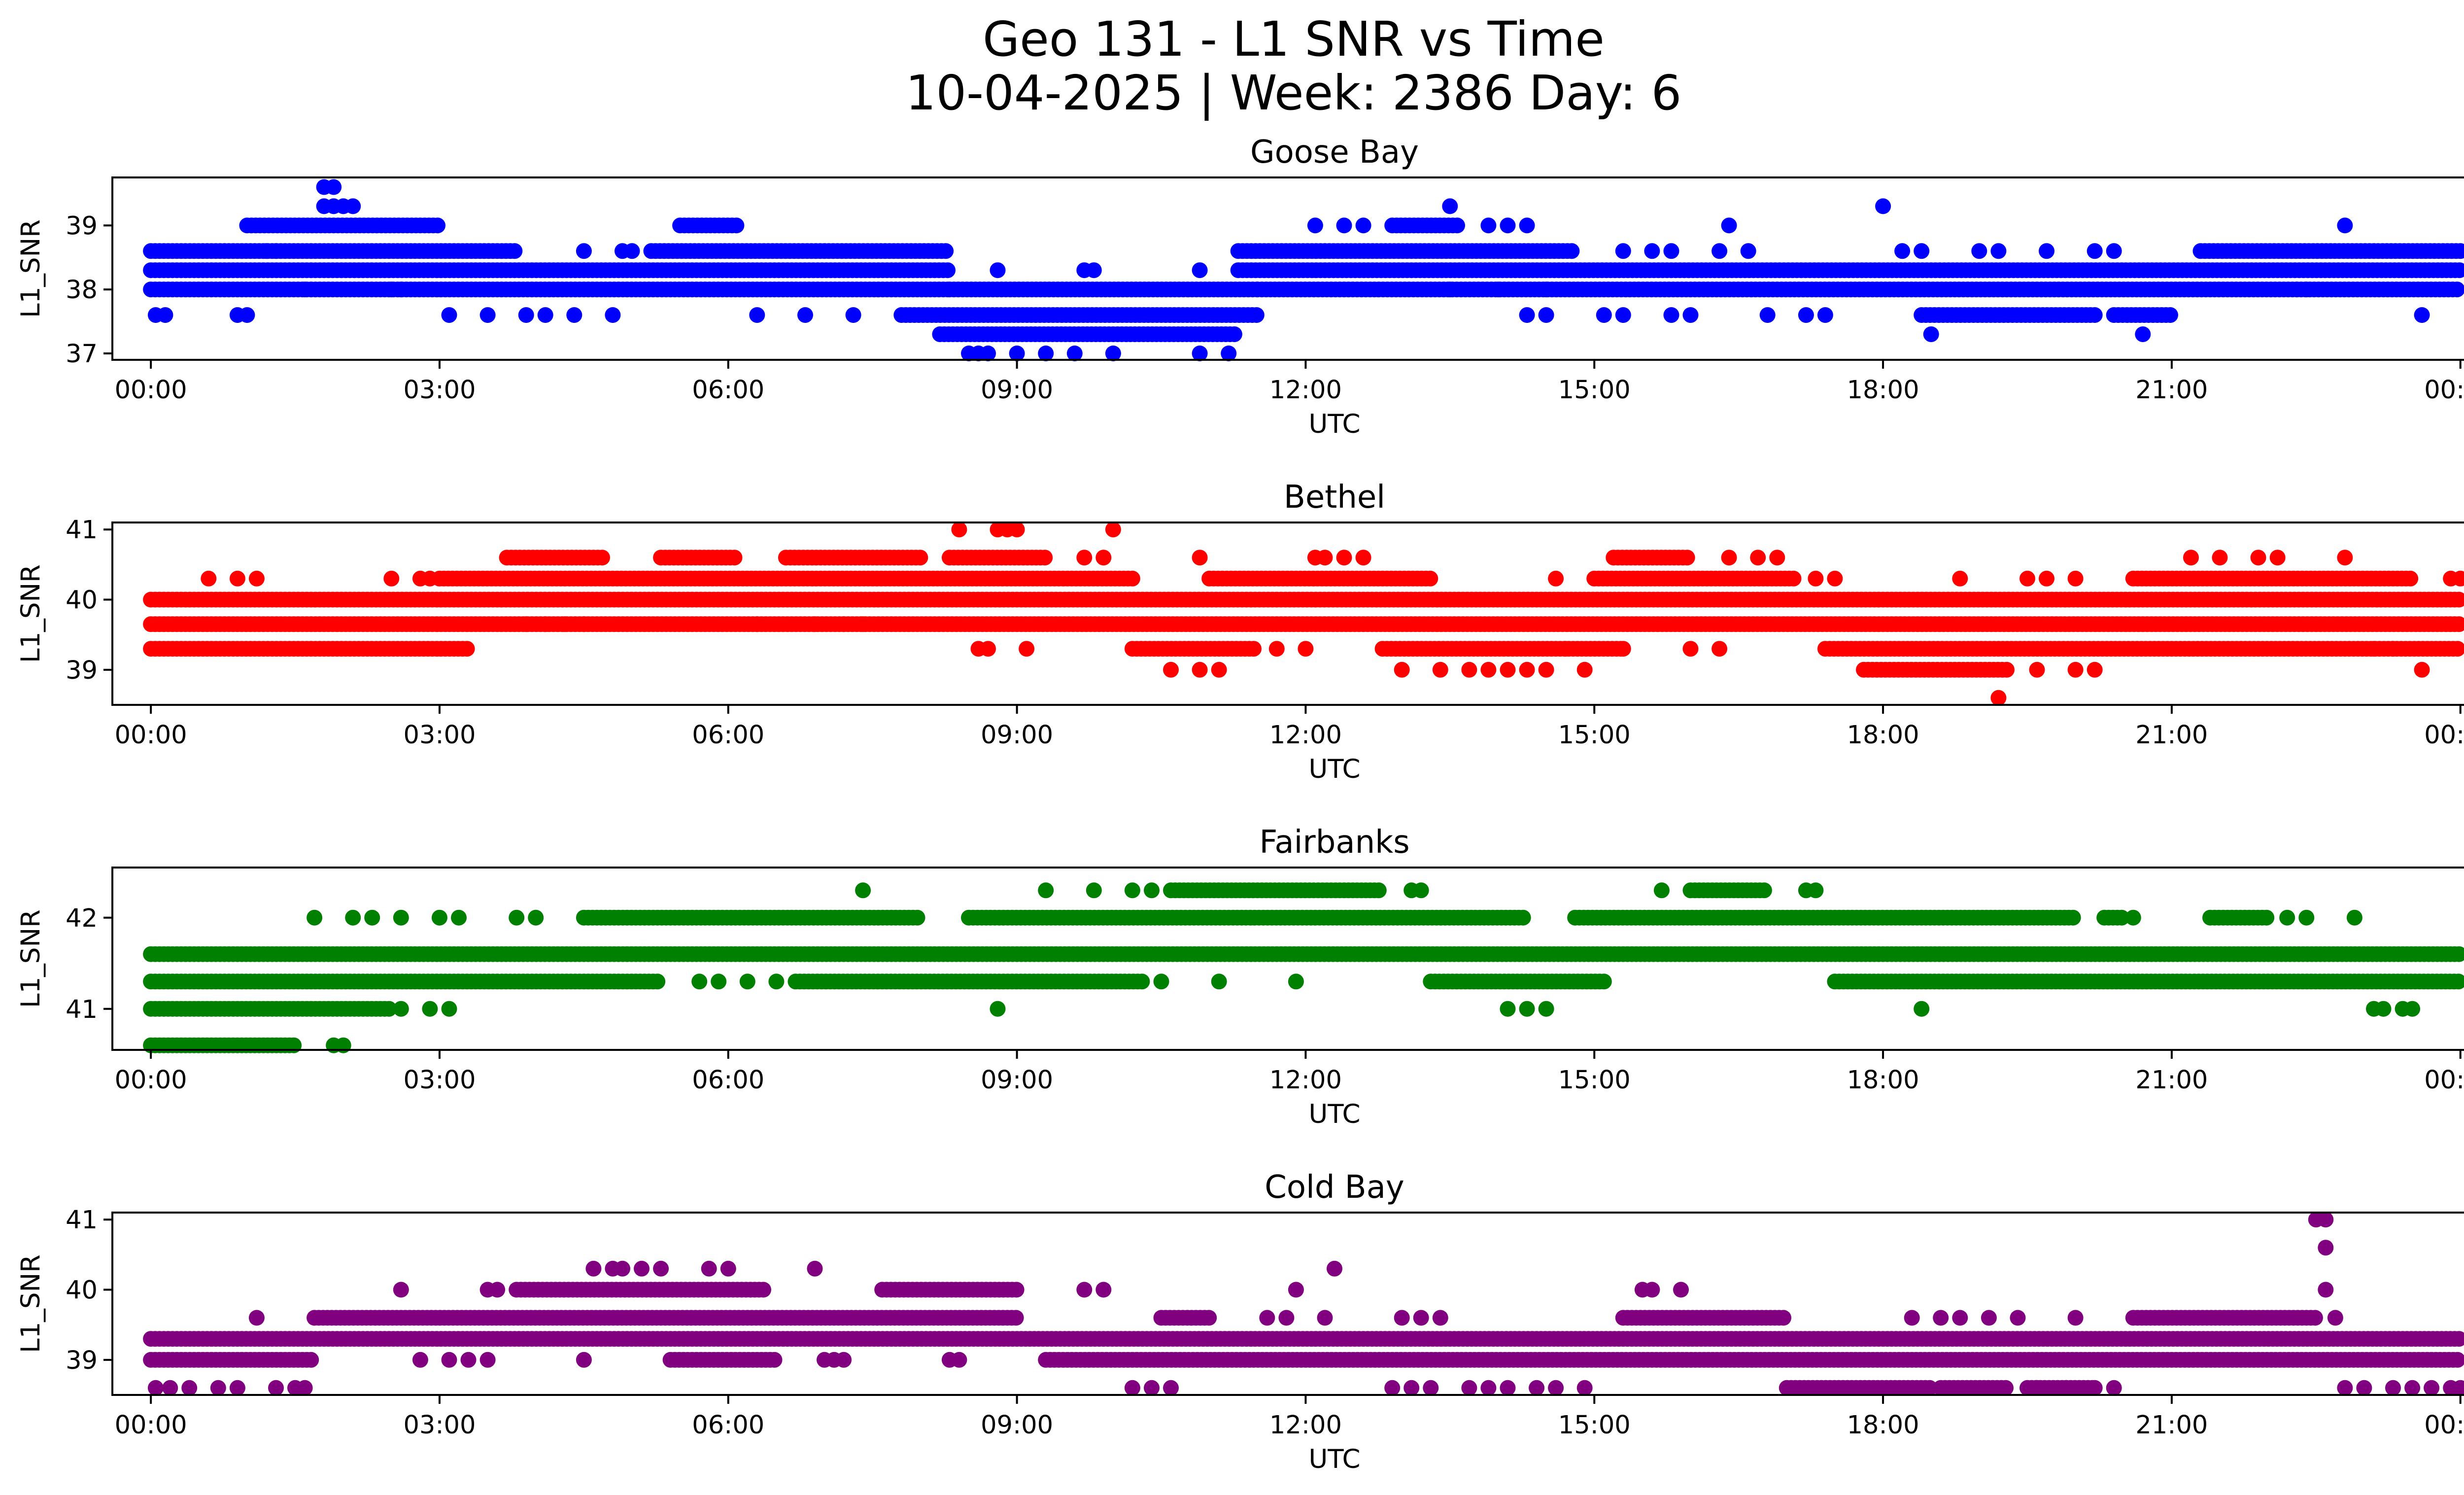 This screenshot has height=1495, width=2464. I want to click on x-tick-label: 03:00, so click(439, 735).